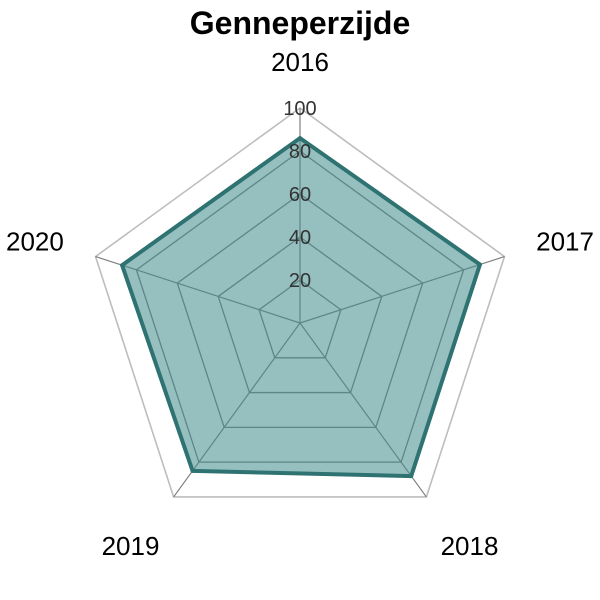  I want to click on radial-tick-labels: 20 40 60 80 100, so click(299, 195).